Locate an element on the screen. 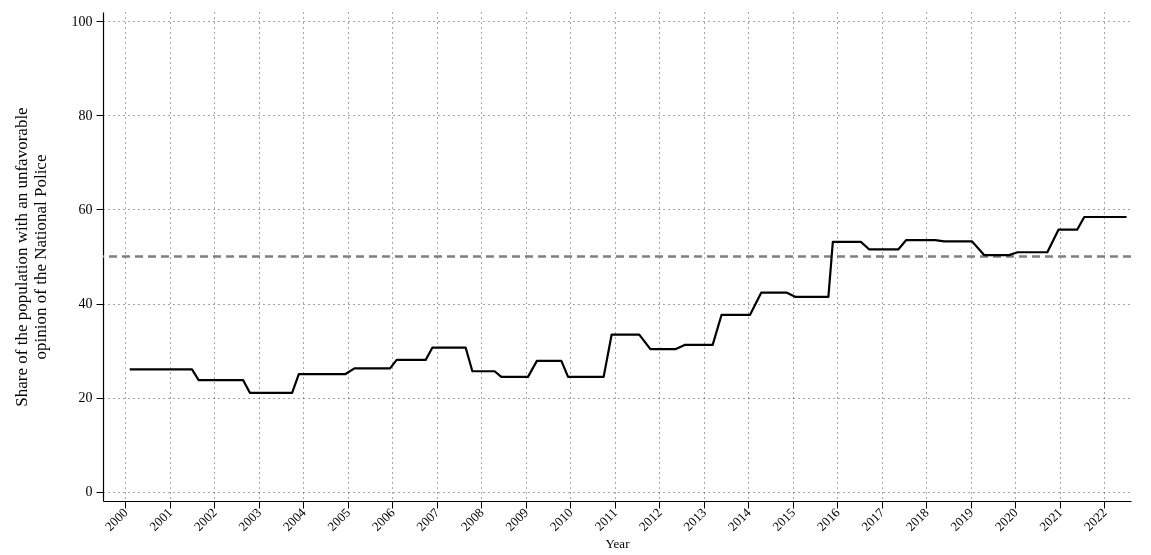  x-tick-label: 2009 is located at coordinates (517, 519).